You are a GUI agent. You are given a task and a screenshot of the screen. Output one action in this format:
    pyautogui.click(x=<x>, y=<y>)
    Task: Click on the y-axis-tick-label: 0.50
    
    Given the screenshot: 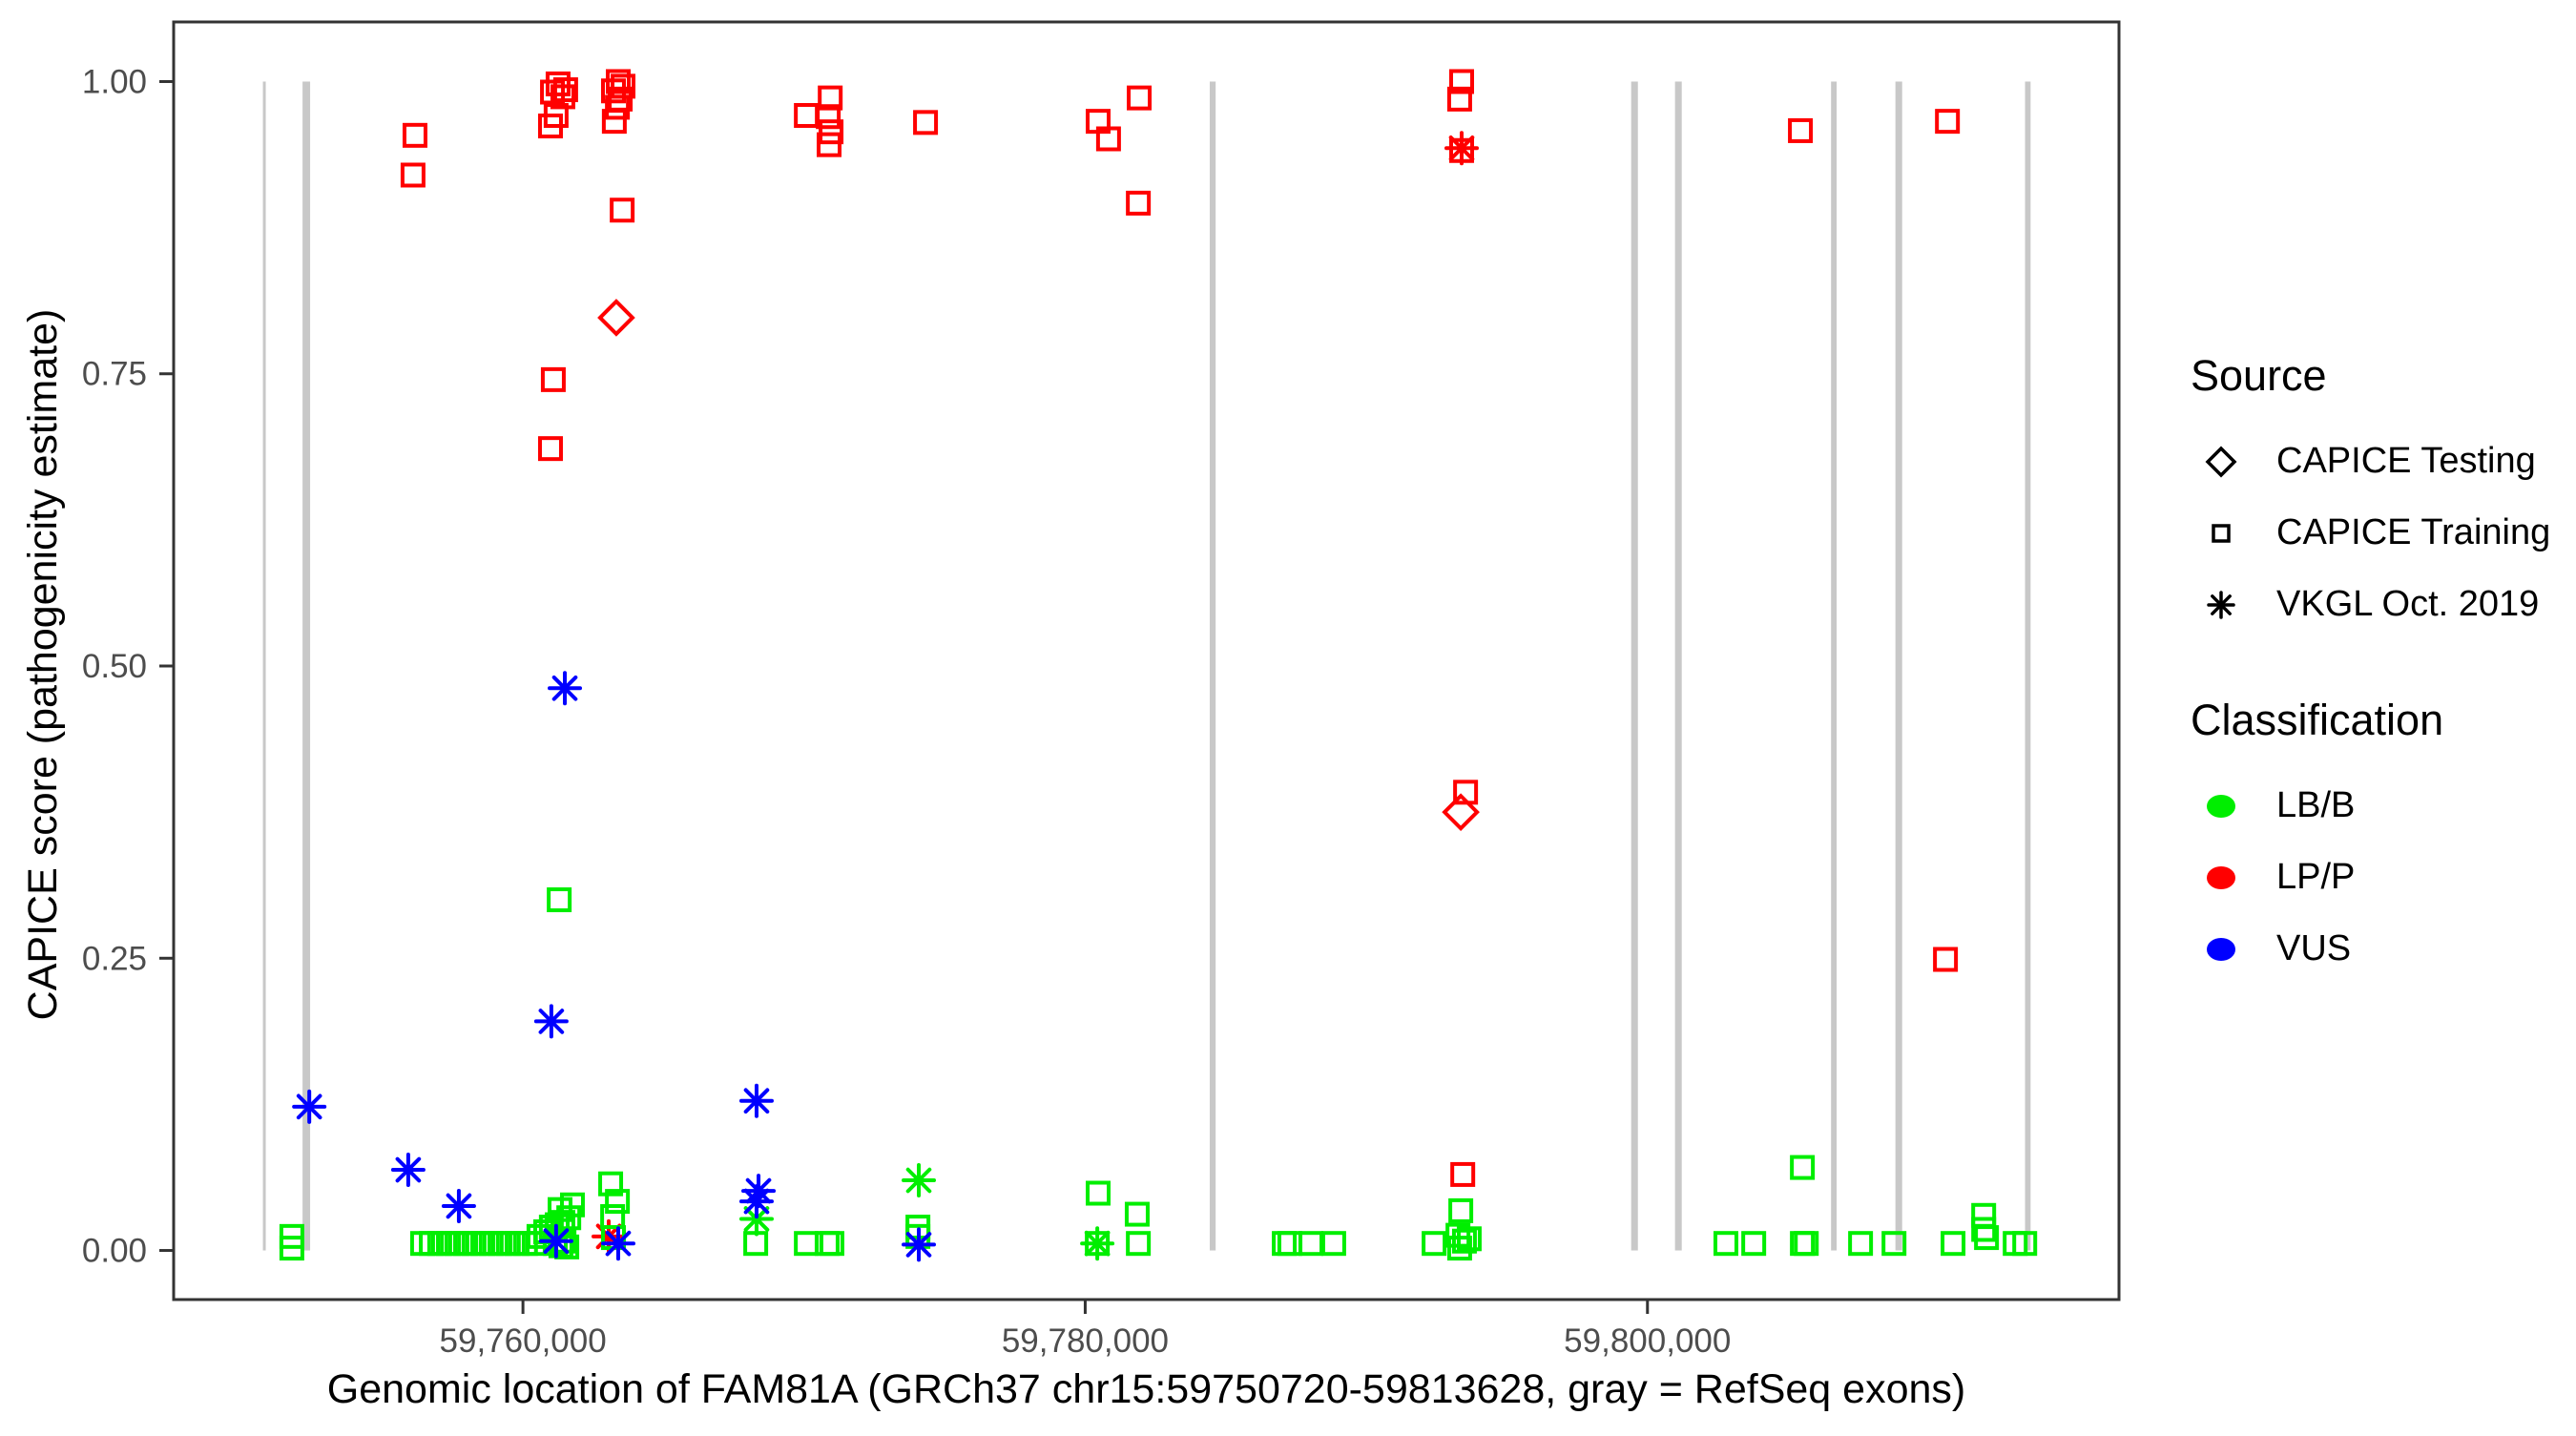 What is the action you would take?
    pyautogui.click(x=114, y=666)
    